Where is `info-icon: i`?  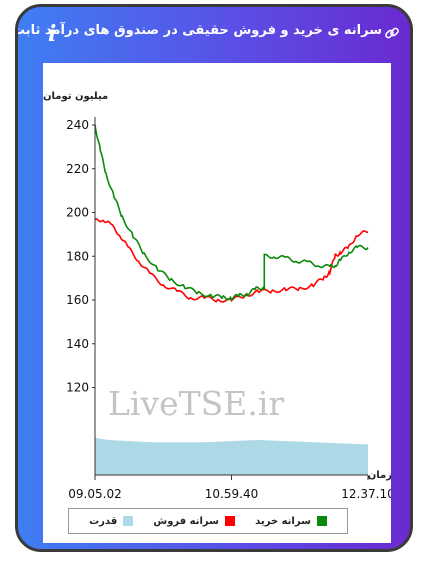
info-icon: i is located at coordinates (52, 34).